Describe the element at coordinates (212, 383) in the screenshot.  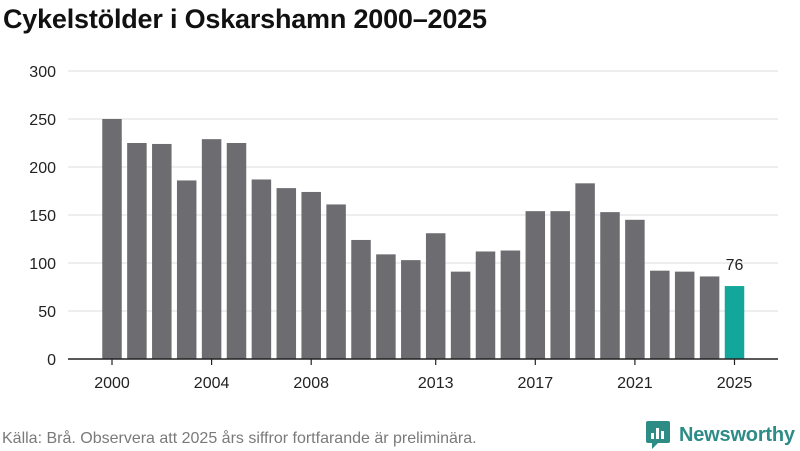
I see `x-tick-label: 2004` at that location.